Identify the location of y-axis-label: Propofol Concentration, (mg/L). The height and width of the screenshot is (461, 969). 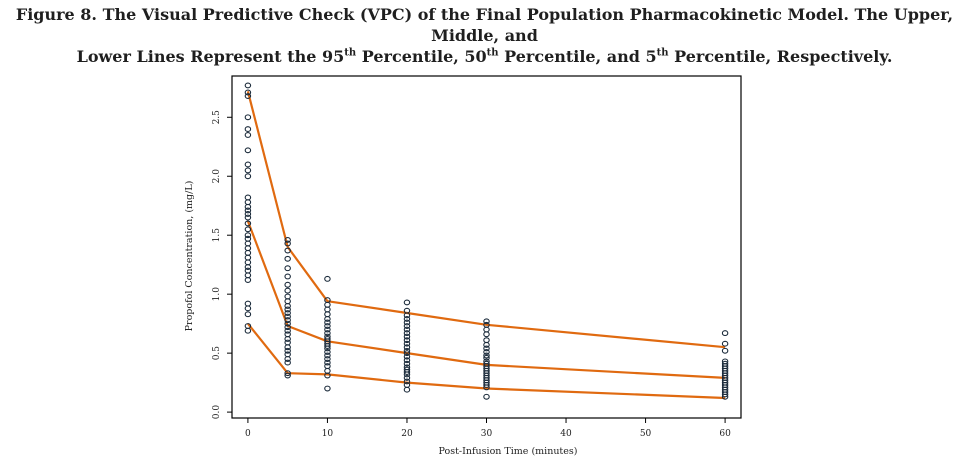
(189, 256).